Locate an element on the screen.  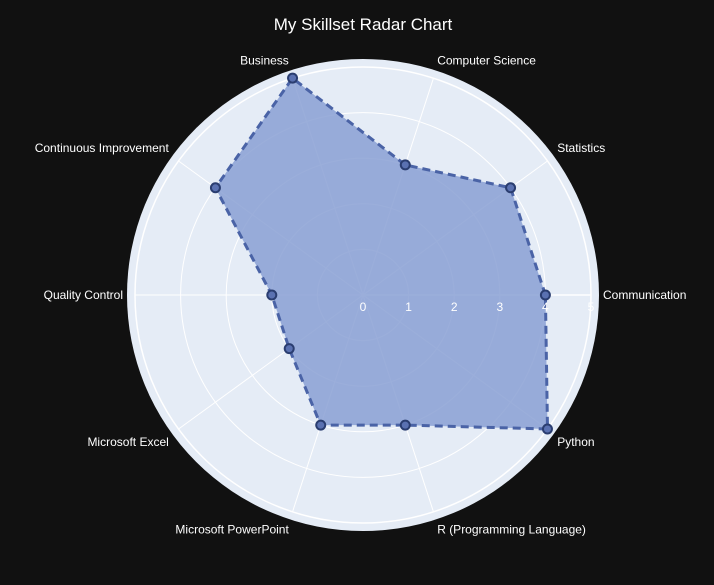
radial-tick-label: 1 is located at coordinates (408, 307).